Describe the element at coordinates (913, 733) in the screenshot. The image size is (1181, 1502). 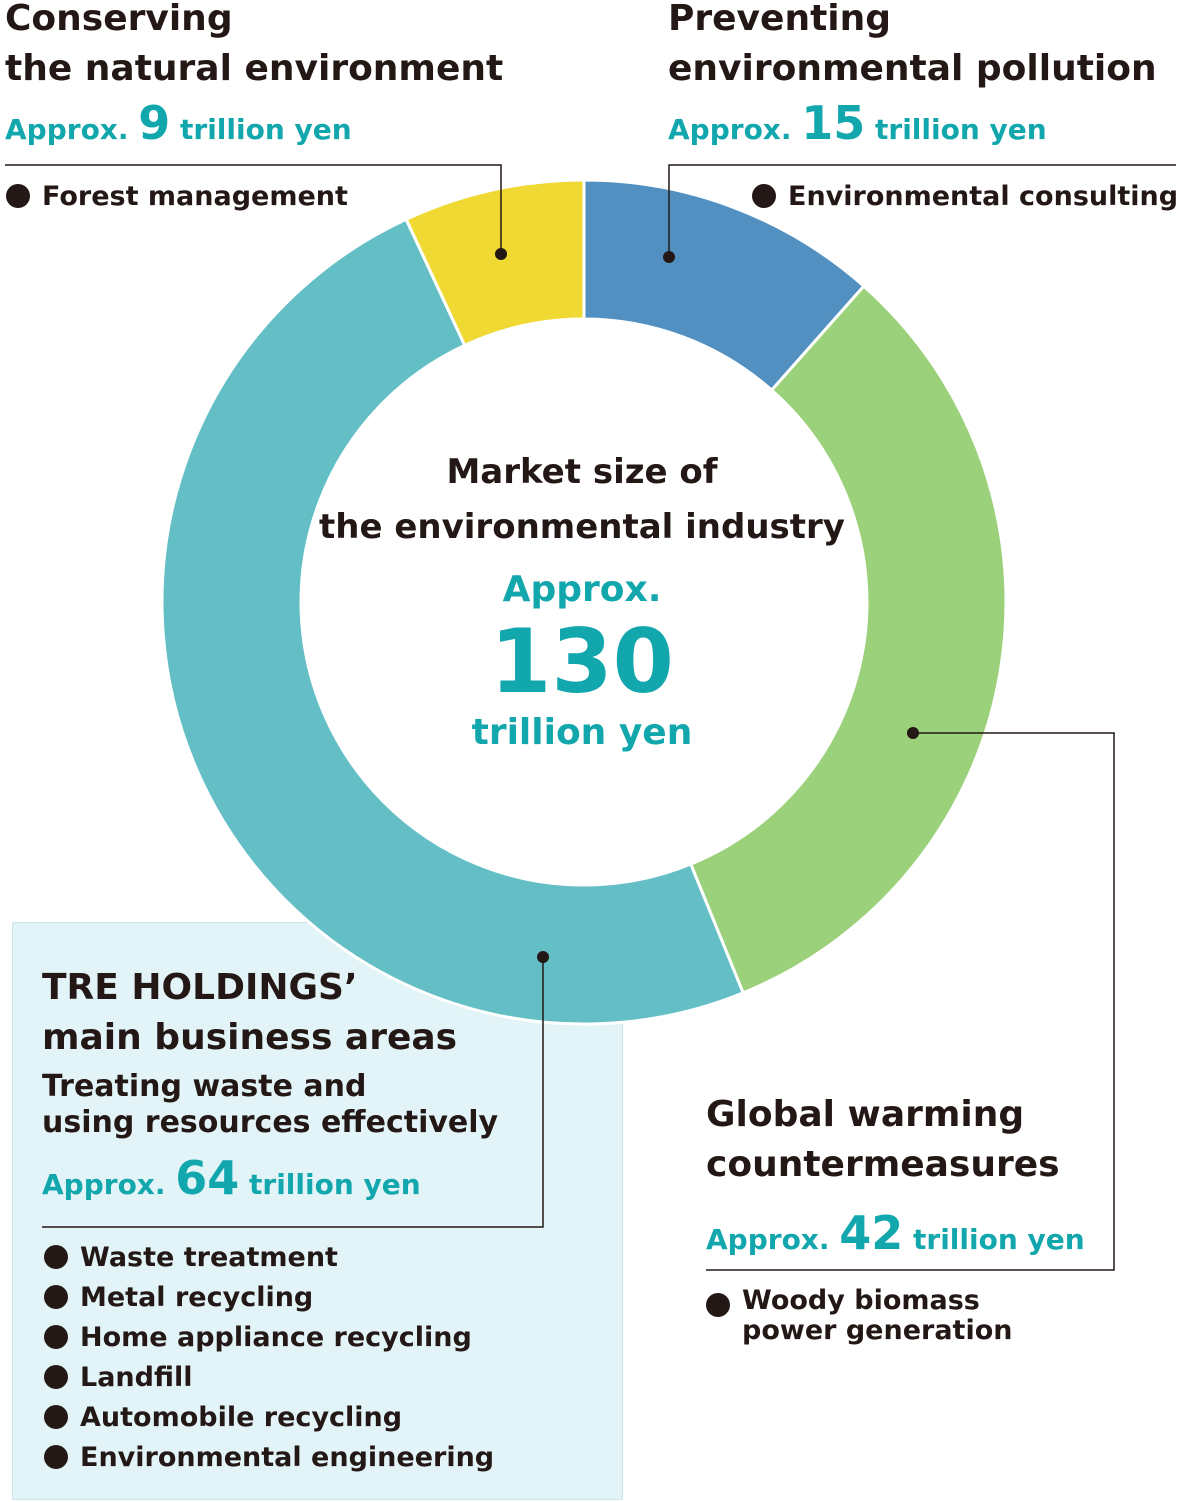
I see `leader-warming-dot` at that location.